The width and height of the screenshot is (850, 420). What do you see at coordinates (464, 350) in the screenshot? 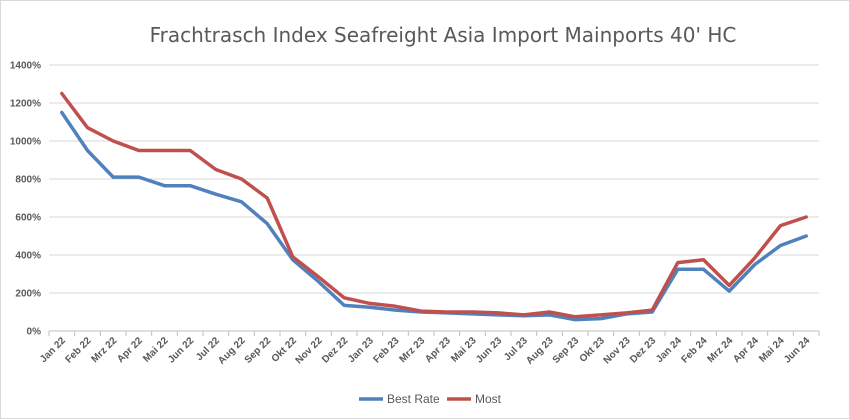
I see `x-tick-label: Mai 23` at bounding box center [464, 350].